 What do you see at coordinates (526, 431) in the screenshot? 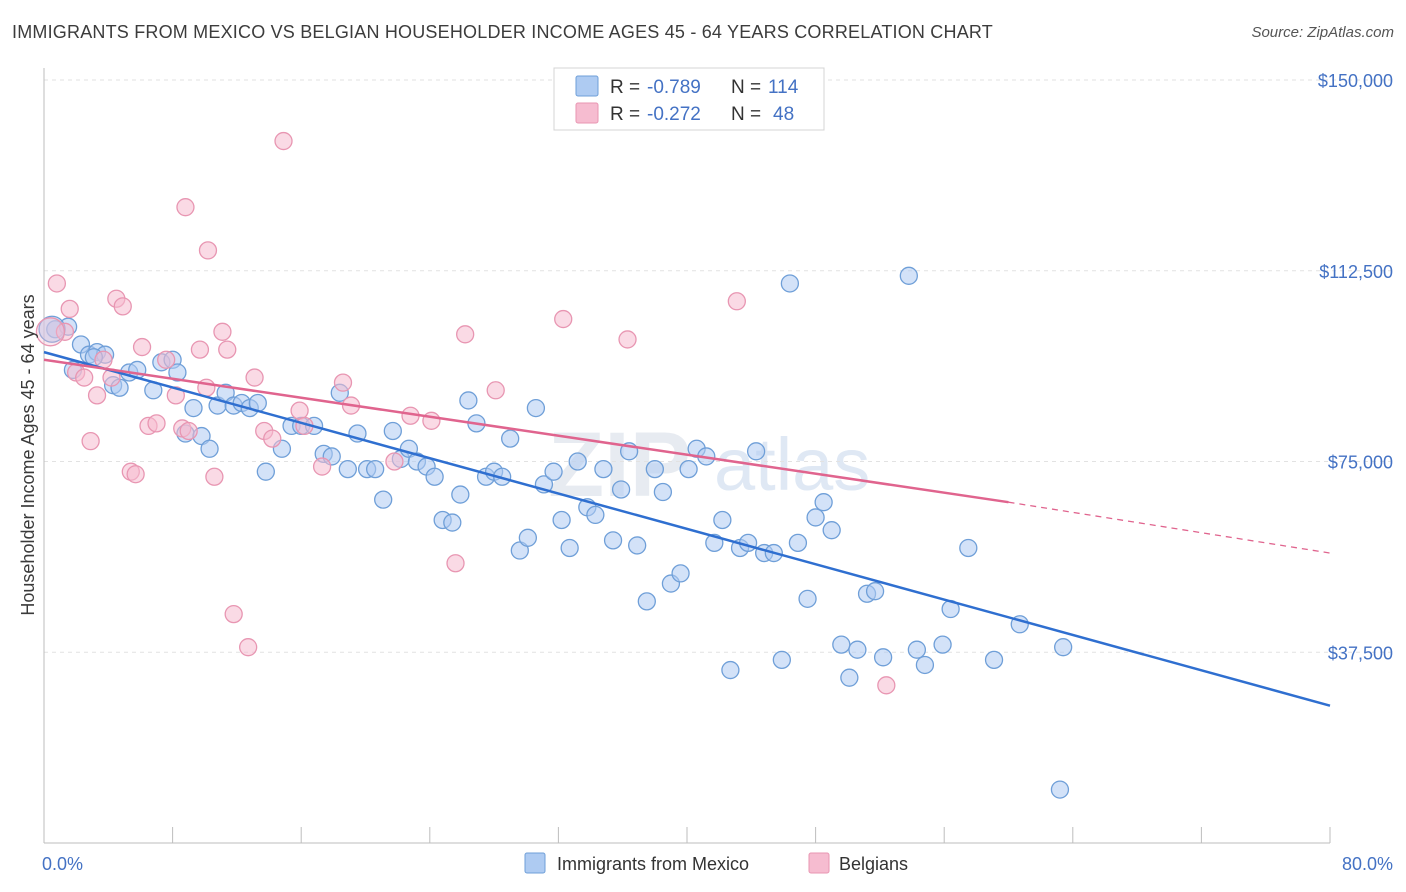
I see `trend-line-belgian` at bounding box center [526, 431].